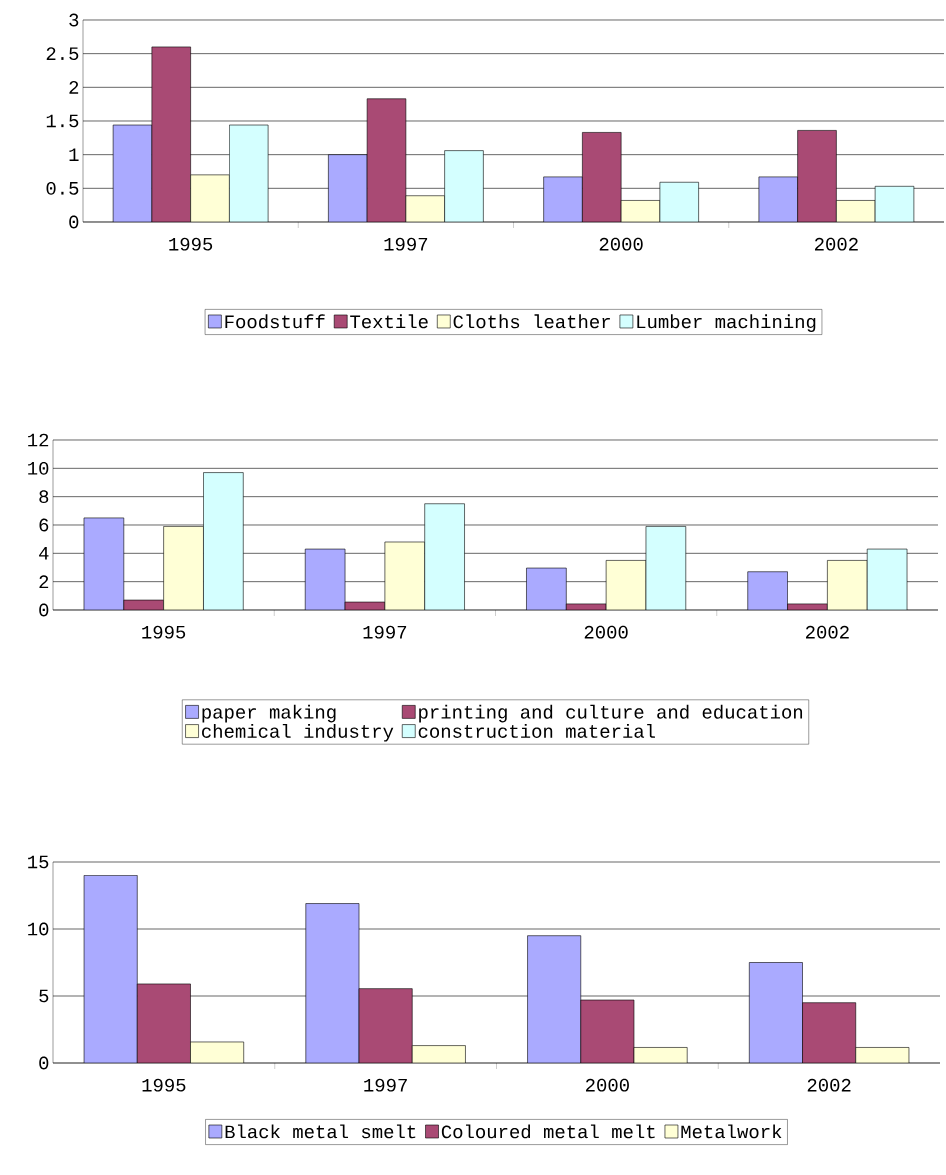 This screenshot has height=1175, width=946. Describe the element at coordinates (731, 1131) in the screenshot. I see `legend-label: Metalwork` at that location.